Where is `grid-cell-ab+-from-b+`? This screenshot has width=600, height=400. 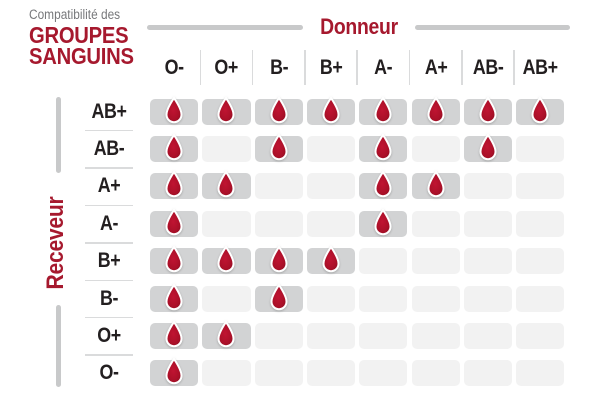 grid-cell-ab+-from-b+ is located at coordinates (331, 110).